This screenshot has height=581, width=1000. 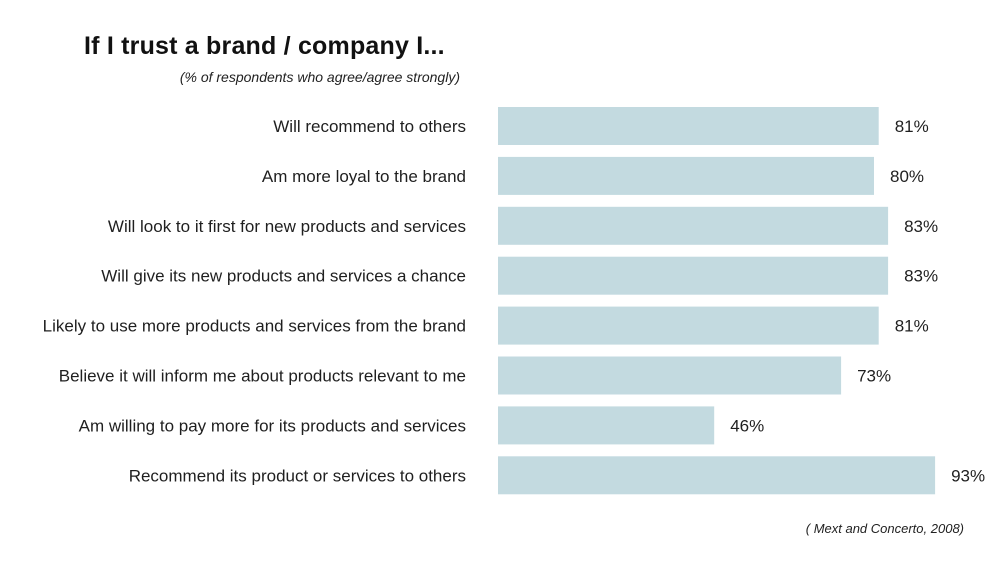 I want to click on category-label-2: Am more loyal to the brand, so click(x=364, y=176).